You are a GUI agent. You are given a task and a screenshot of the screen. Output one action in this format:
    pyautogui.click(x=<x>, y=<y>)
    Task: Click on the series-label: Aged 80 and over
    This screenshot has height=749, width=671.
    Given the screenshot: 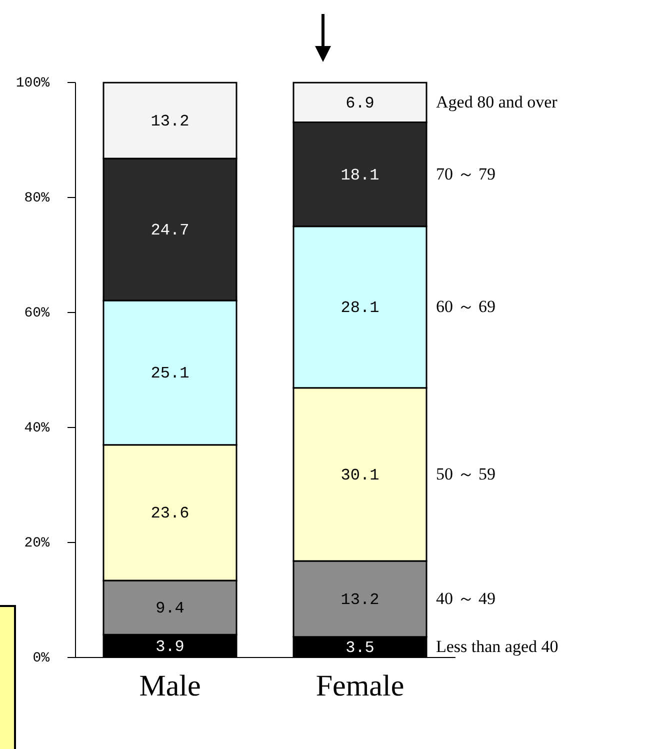 What is the action you would take?
    pyautogui.click(x=497, y=102)
    